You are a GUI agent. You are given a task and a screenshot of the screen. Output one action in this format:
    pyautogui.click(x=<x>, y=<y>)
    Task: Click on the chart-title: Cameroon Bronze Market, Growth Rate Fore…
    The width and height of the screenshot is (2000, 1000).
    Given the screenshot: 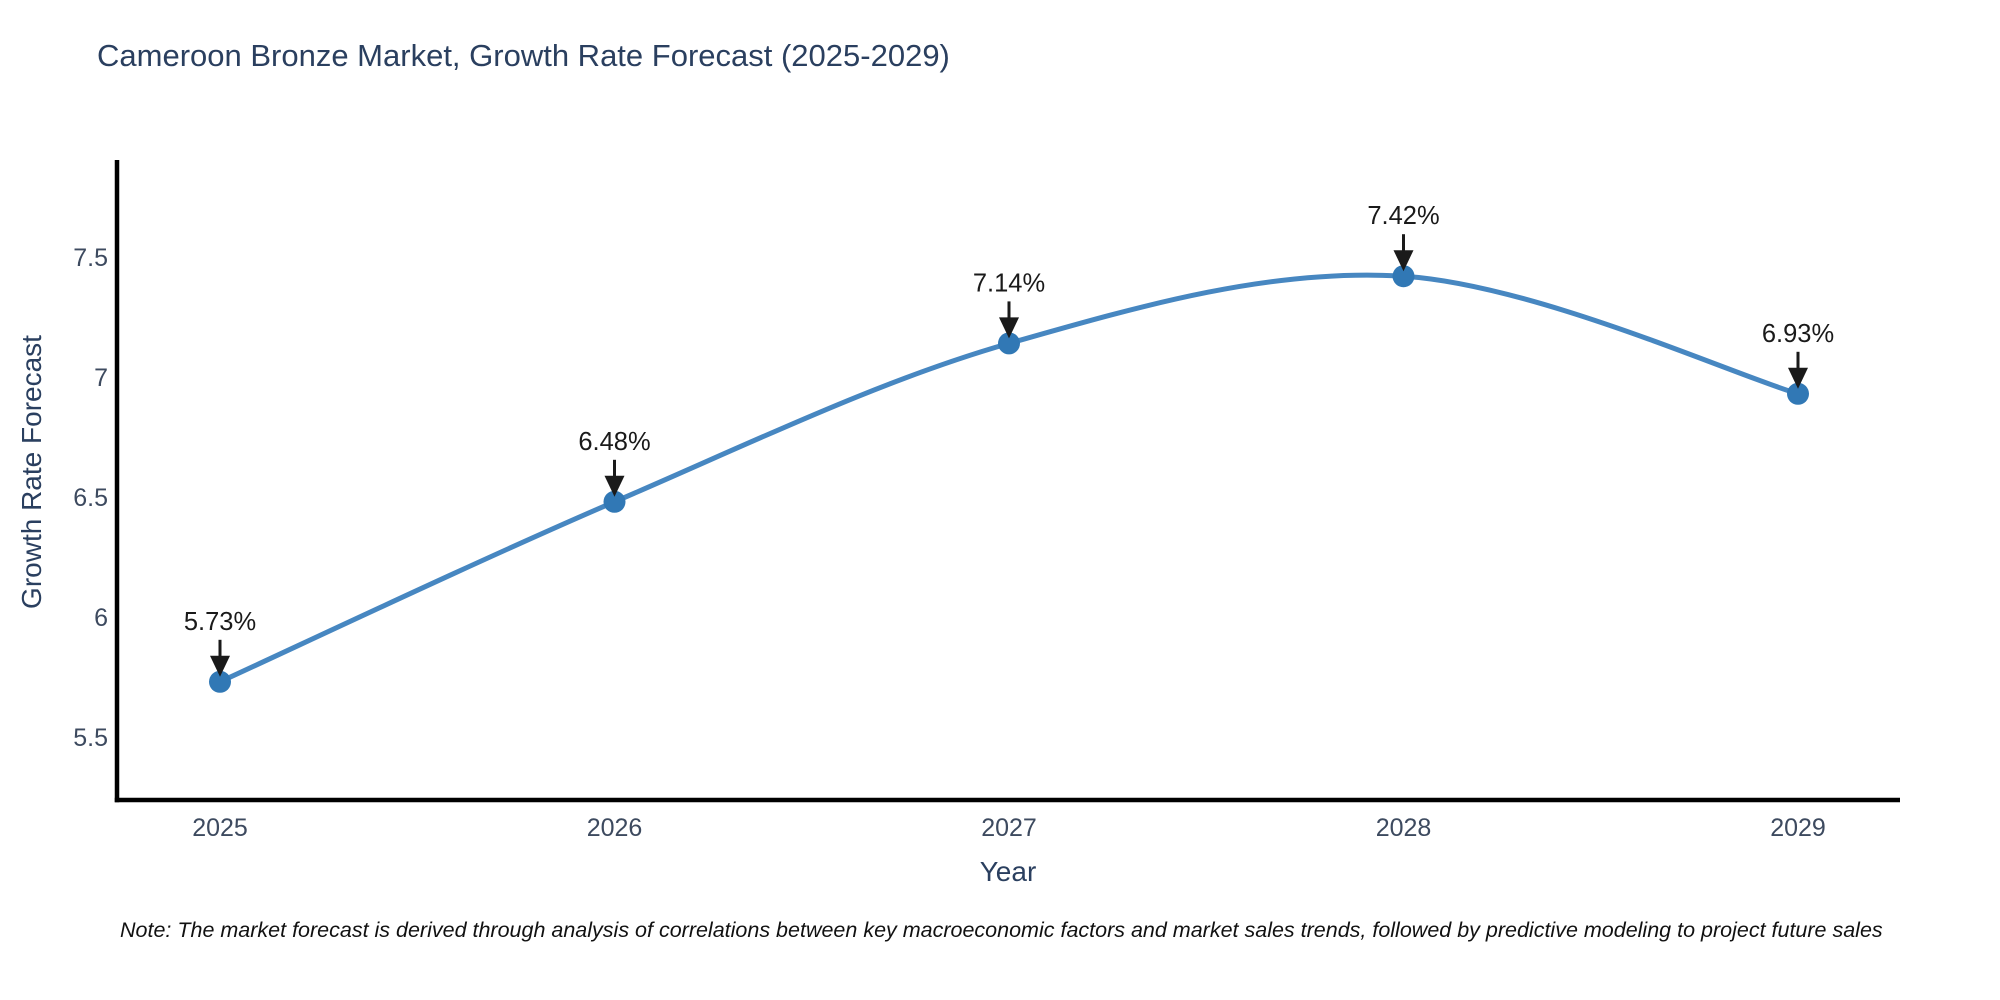 What is the action you would take?
    pyautogui.click(x=523, y=55)
    